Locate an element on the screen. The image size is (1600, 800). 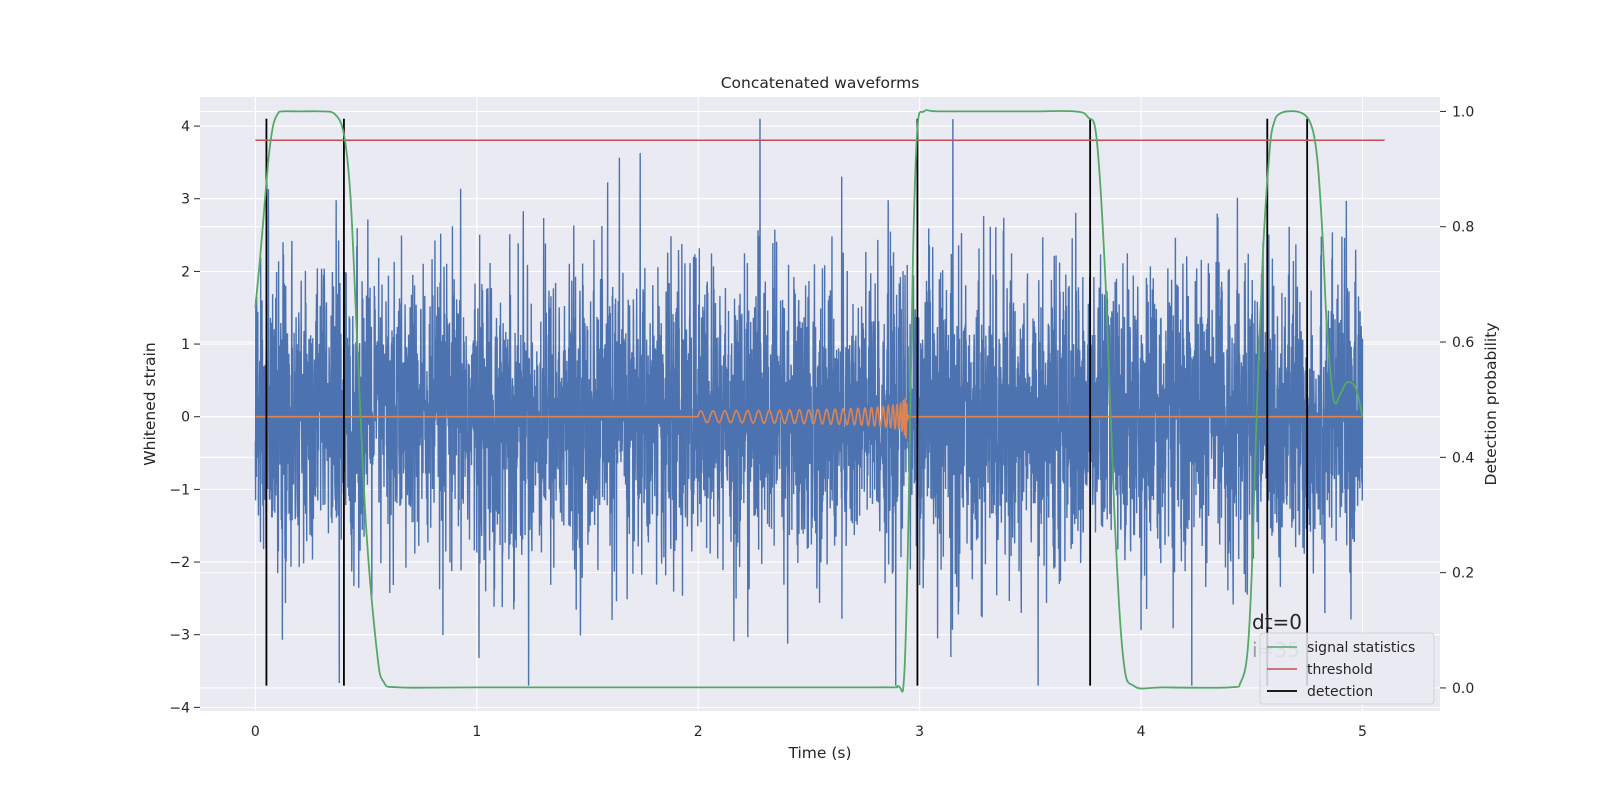
right-y-tick-label: 1.0 is located at coordinates (1463, 112).